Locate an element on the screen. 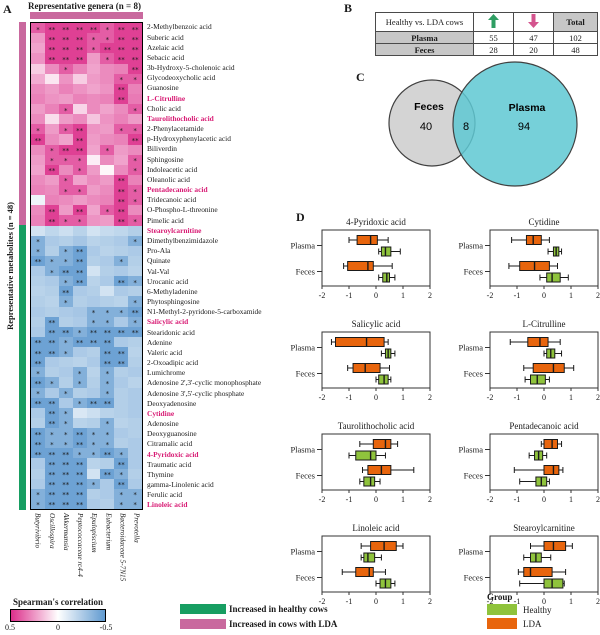 The image size is (600, 635). genus-label: Epulopiscium is located at coordinates (94, 533).